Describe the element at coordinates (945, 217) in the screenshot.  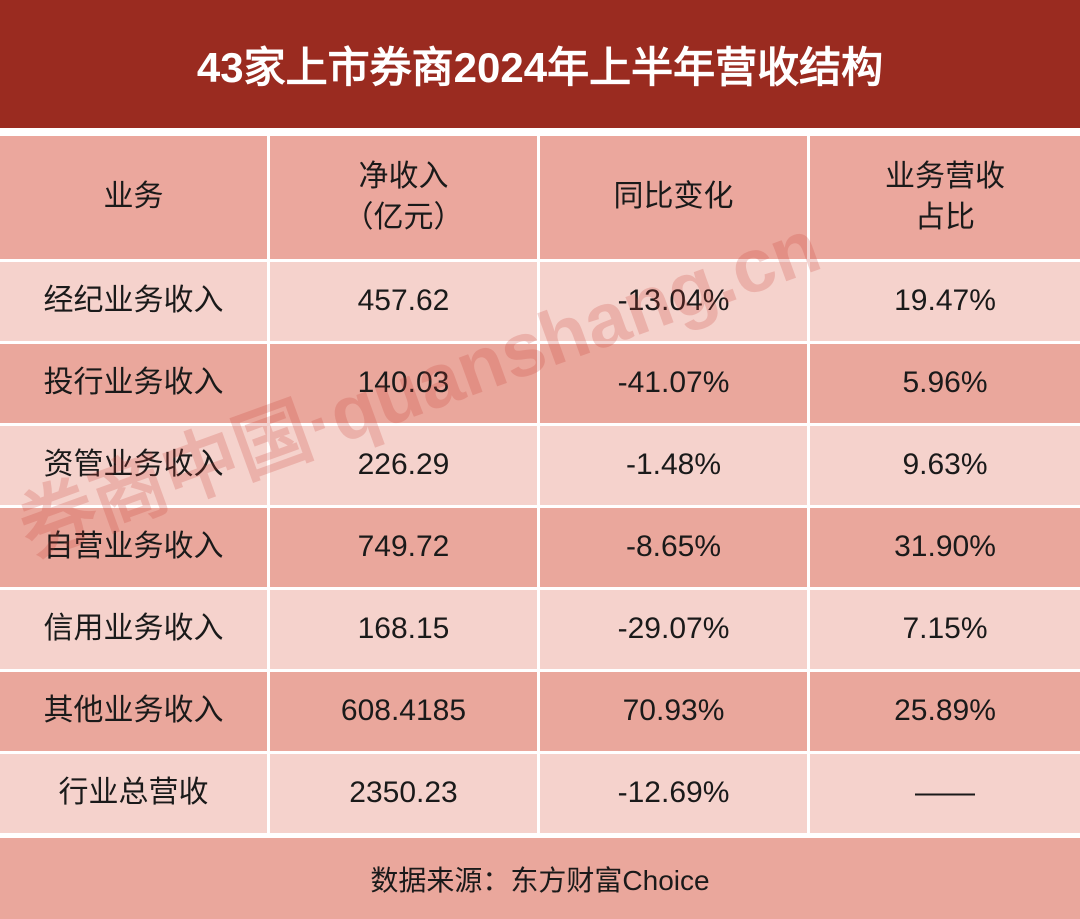
I see `header-line: 占比` at that location.